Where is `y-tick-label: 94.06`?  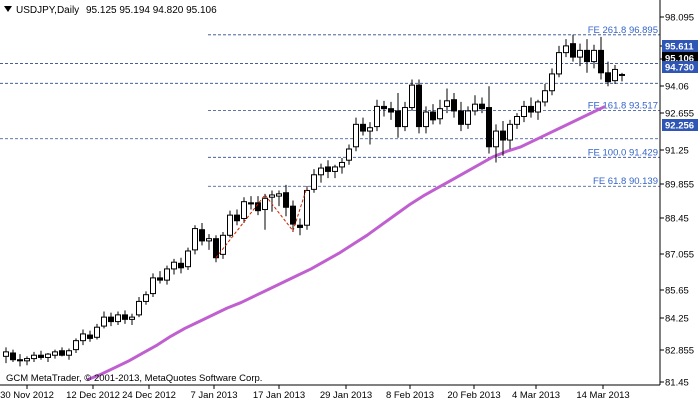
y-tick-label: 94.06 is located at coordinates (677, 87).